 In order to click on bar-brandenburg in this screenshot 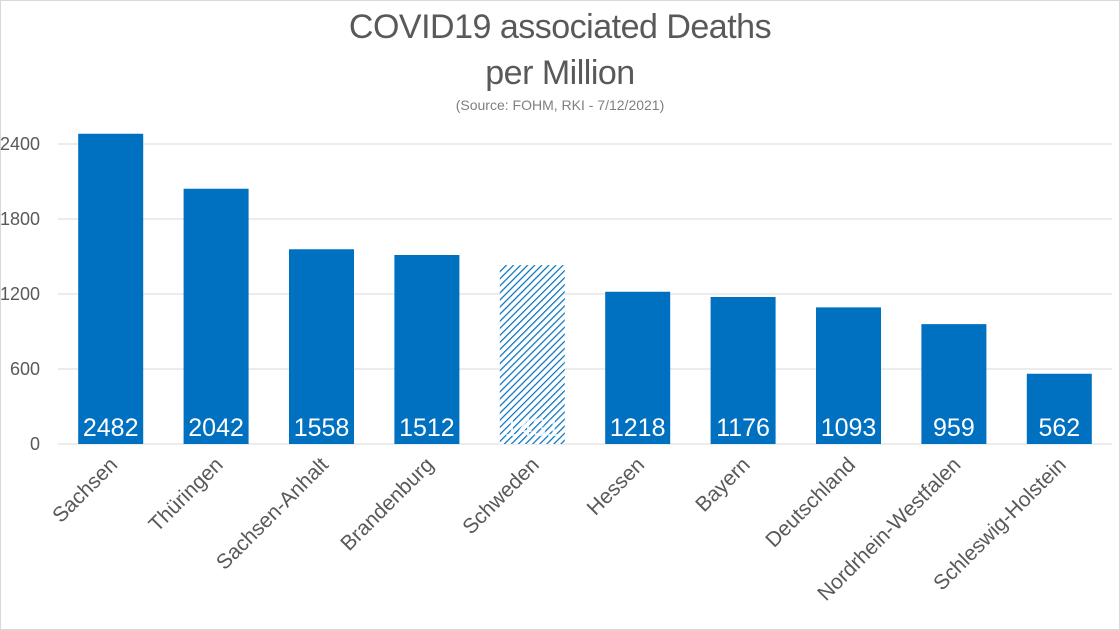, I will do `click(427, 349)`.